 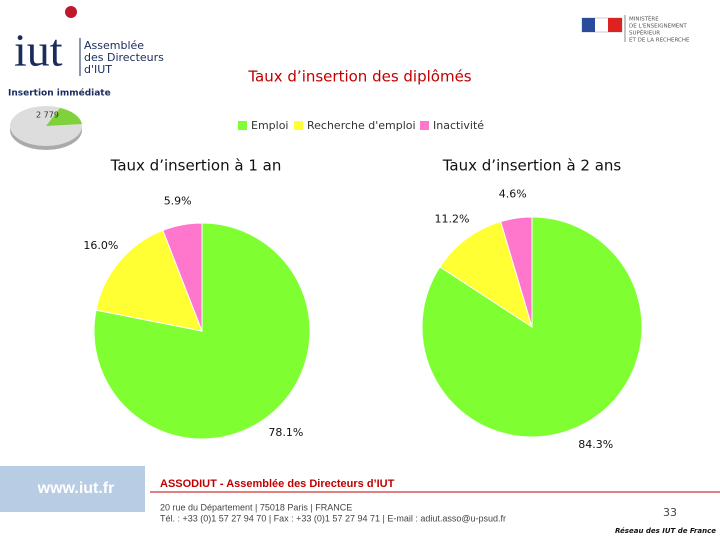 What do you see at coordinates (513, 193) in the screenshot?
I see `data-label: 4.6%` at bounding box center [513, 193].